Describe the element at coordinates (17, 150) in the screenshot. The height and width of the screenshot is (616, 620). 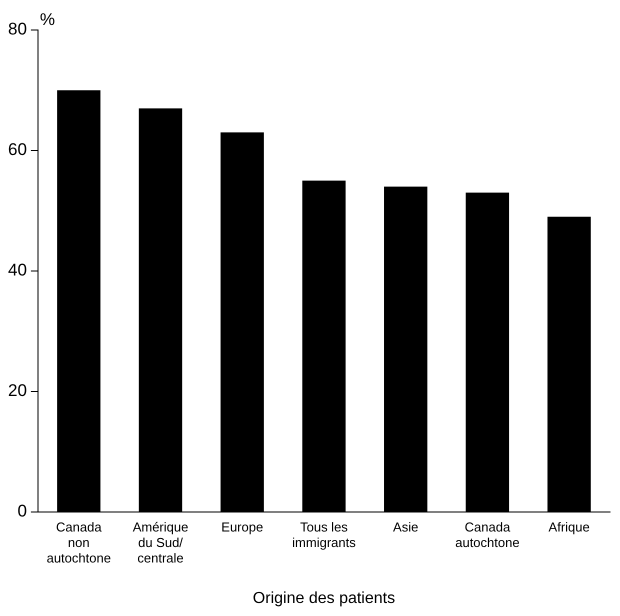
I see `y-tick-label: 60` at that location.